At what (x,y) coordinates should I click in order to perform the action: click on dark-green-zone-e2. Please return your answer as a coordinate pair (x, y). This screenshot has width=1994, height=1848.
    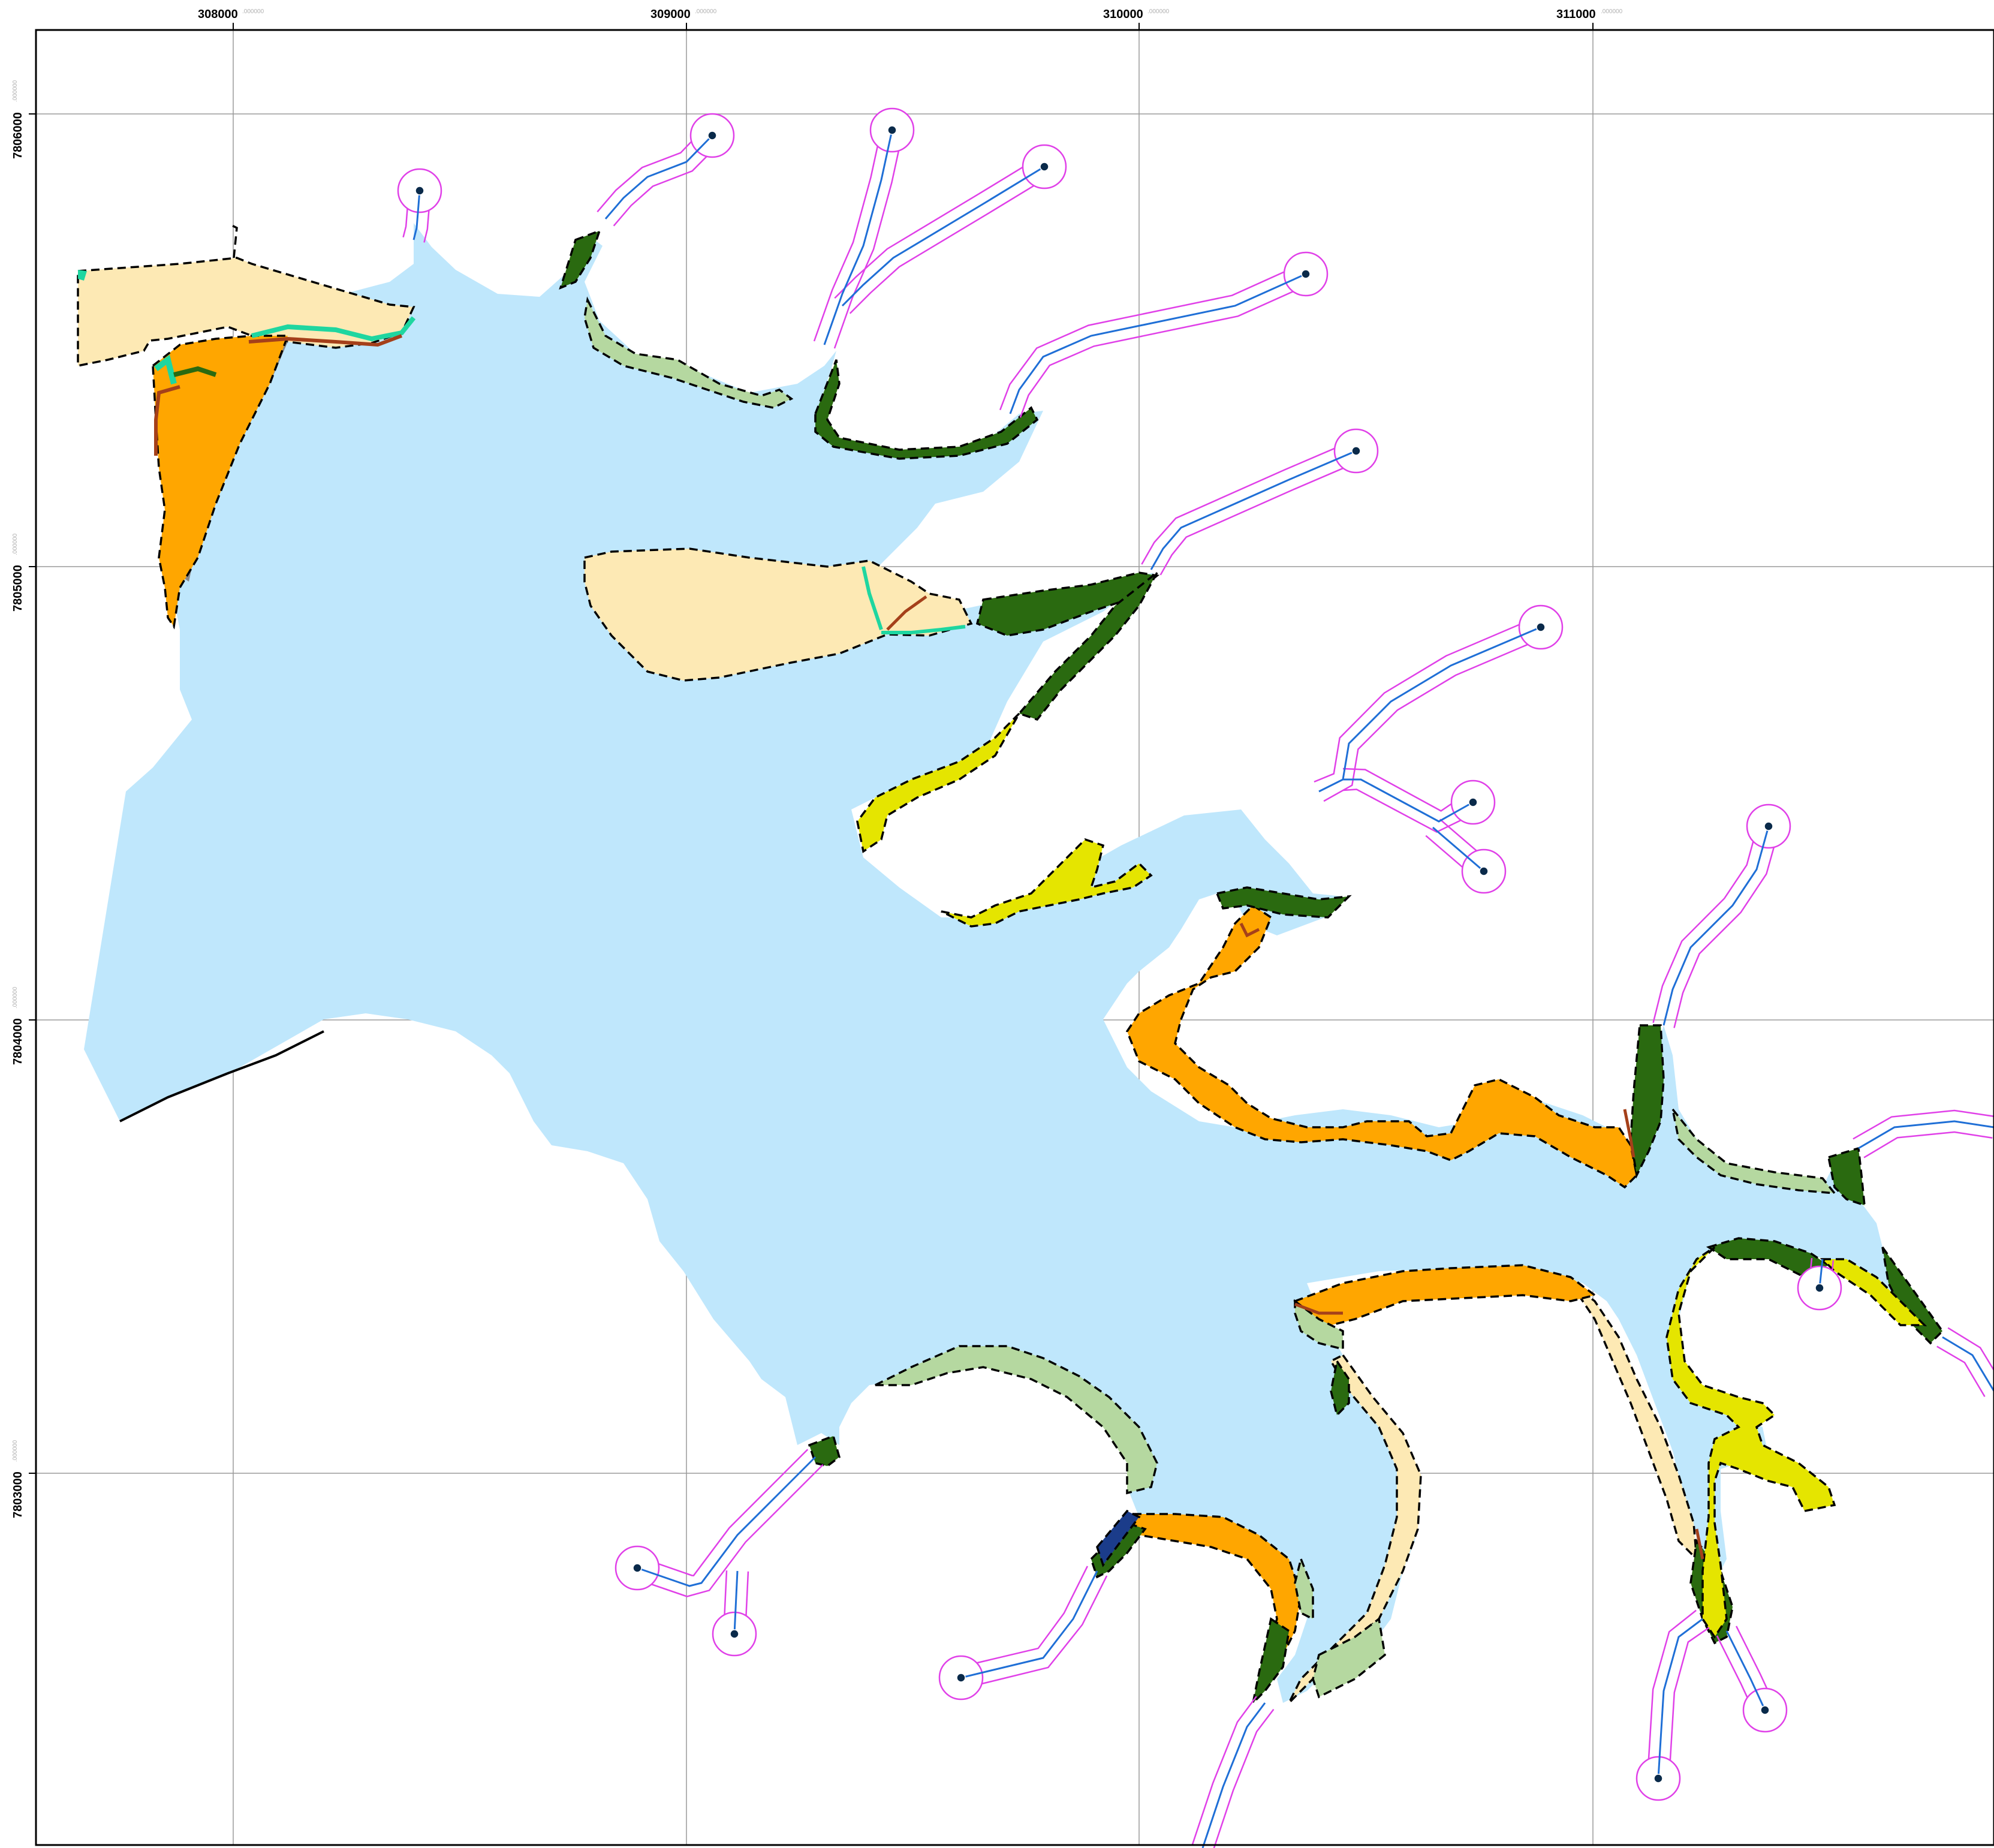
    Looking at the image, I should click on (1647, 1101).